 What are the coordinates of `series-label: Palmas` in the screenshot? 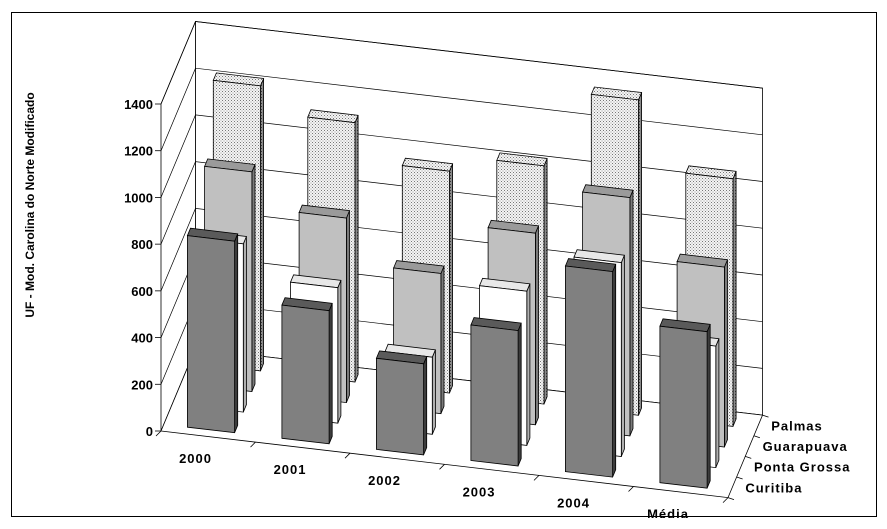 It's located at (797, 425).